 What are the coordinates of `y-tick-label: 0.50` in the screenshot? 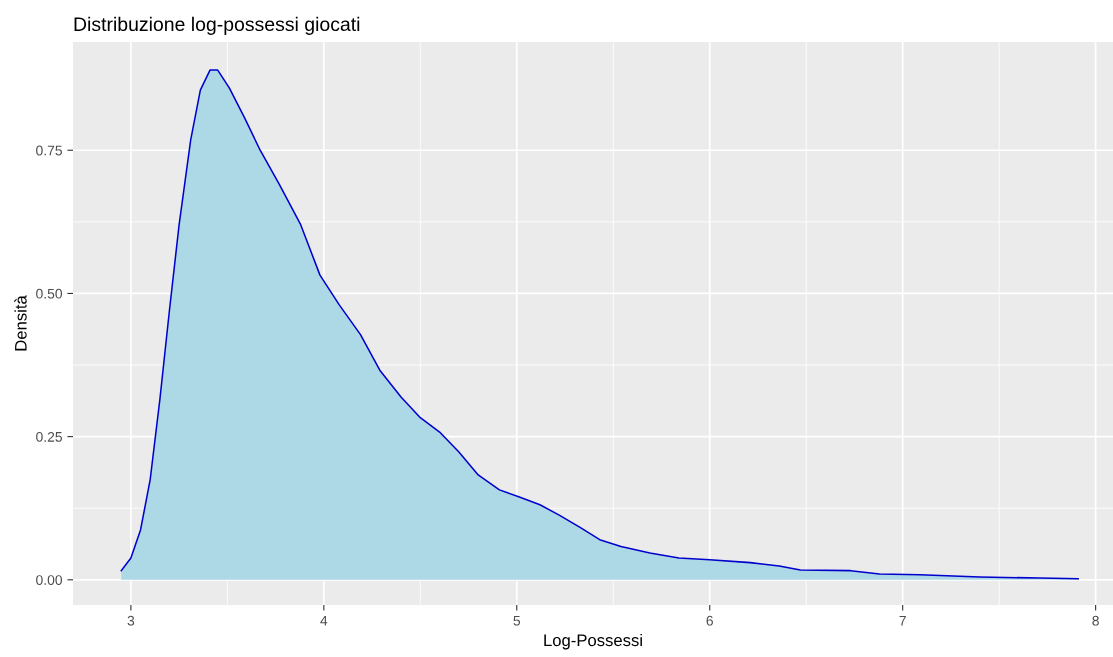 It's located at (49, 293).